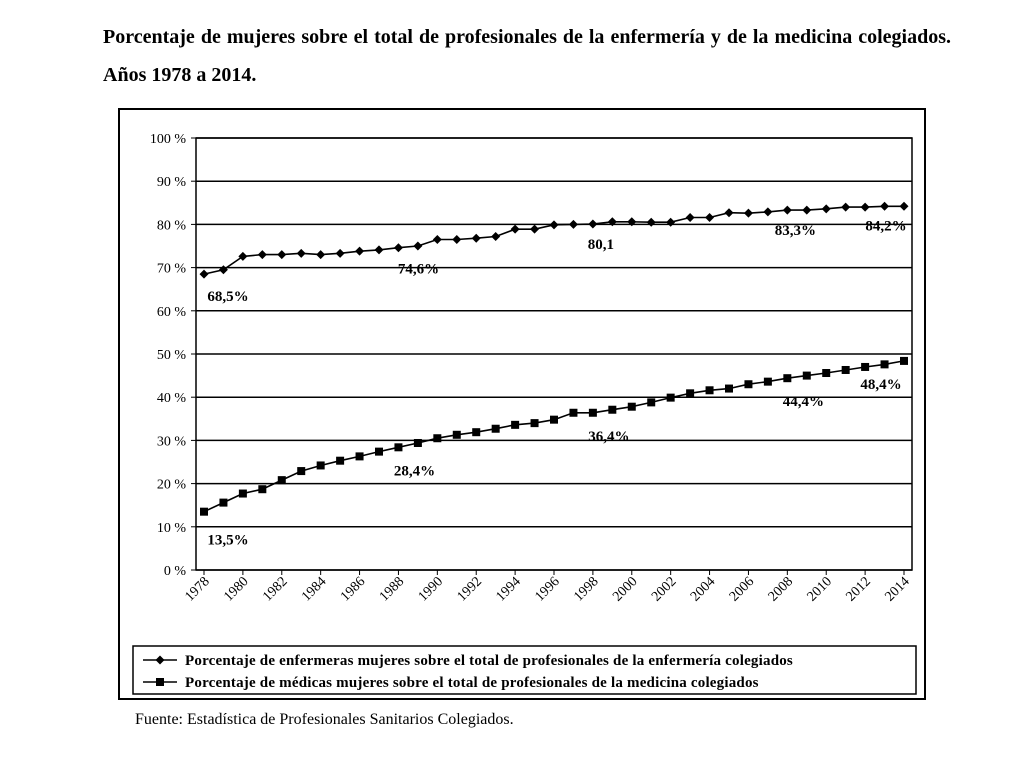 This screenshot has height=768, width=1024. Describe the element at coordinates (197, 589) in the screenshot. I see `x-tick-label: 1978` at that location.